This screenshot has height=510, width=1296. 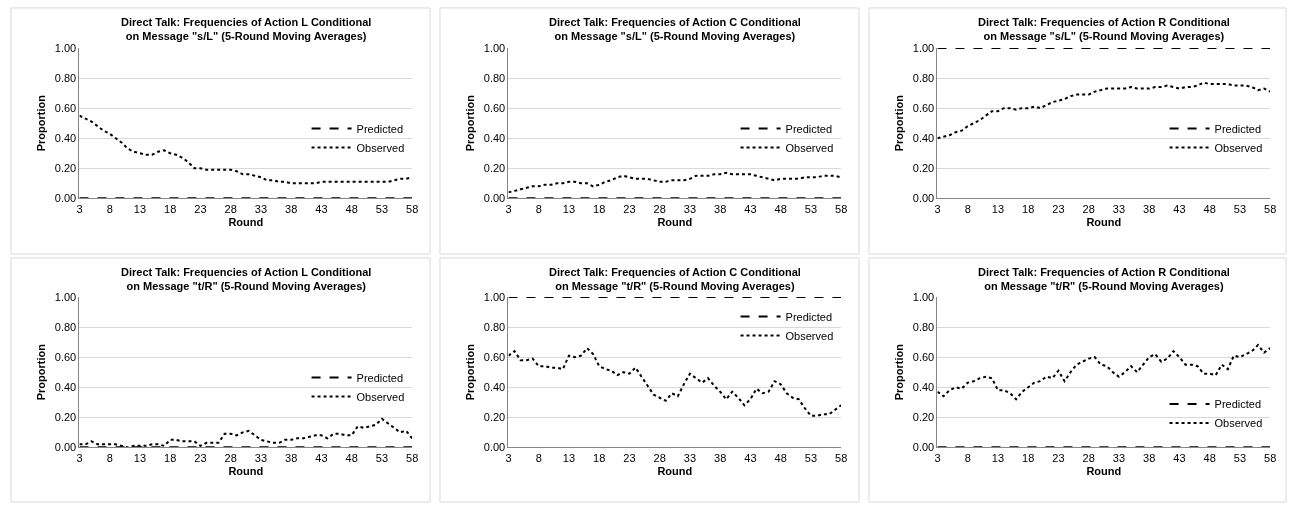 I want to click on chart-title: Direct Talk: Frequencies of Action R Conditional on Message "t/R" (5-Round Moving Averages), so click(x=1104, y=279).